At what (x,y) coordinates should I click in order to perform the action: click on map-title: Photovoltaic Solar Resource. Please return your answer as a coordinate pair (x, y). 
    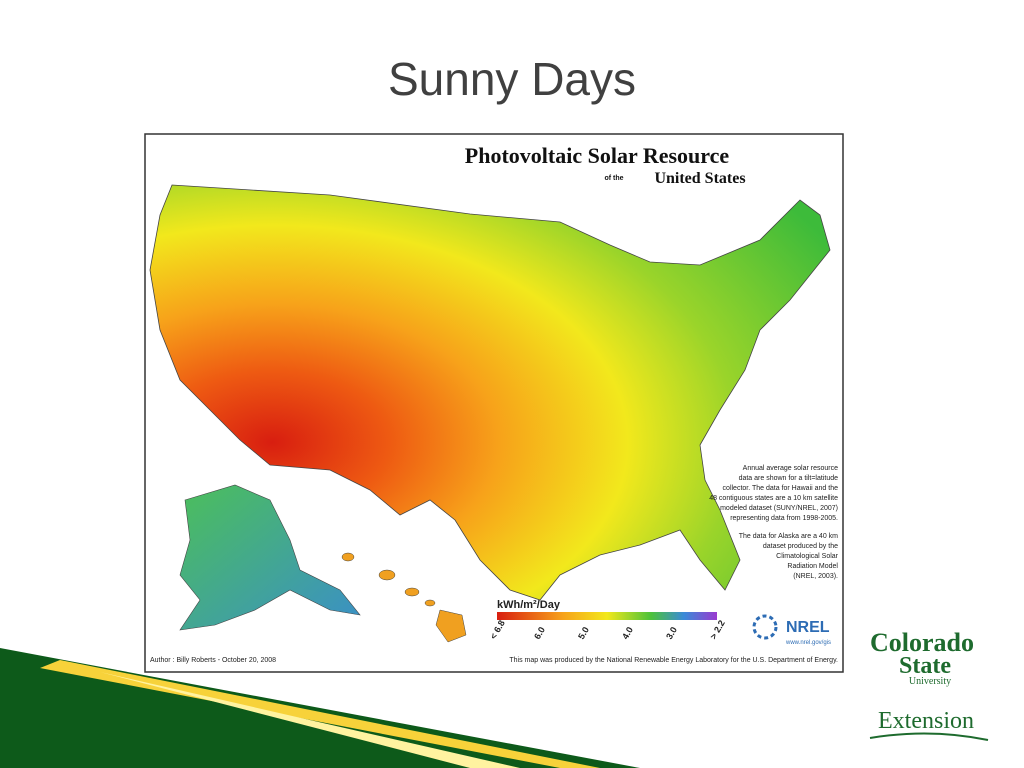
    Looking at the image, I should click on (597, 155).